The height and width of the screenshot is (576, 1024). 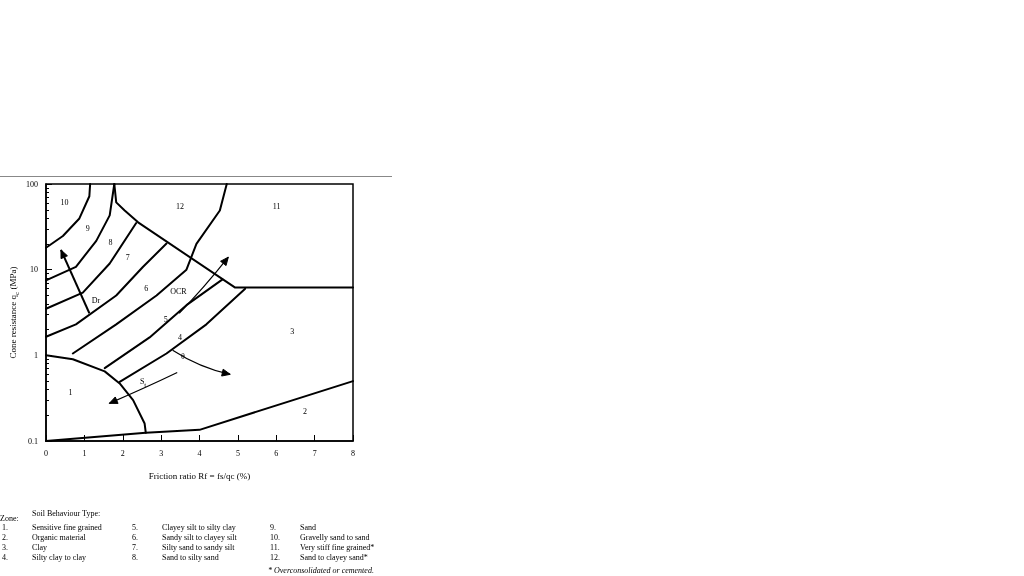 What do you see at coordinates (183, 547) in the screenshot?
I see `text: 7. Silty sand to sandy silt` at bounding box center [183, 547].